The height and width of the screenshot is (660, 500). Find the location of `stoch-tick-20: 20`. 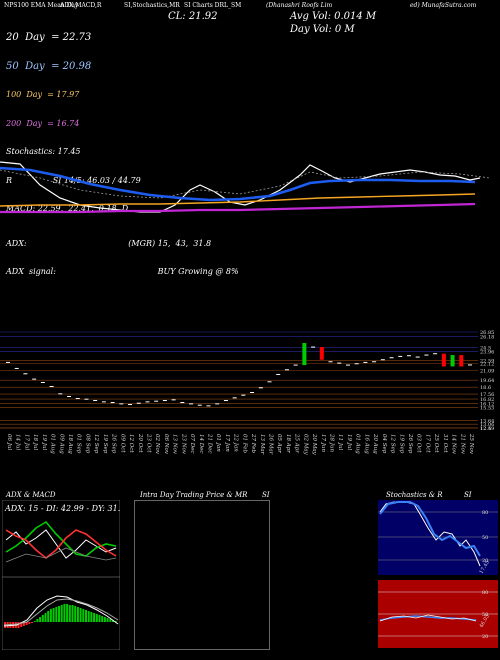

stoch-tick-20: 20 is located at coordinates (485, 561).